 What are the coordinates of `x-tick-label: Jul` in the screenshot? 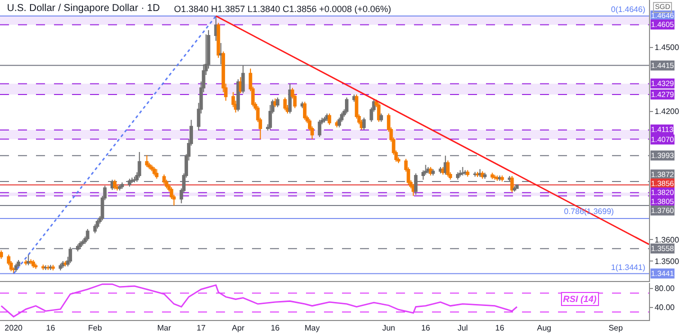 It's located at (463, 328).